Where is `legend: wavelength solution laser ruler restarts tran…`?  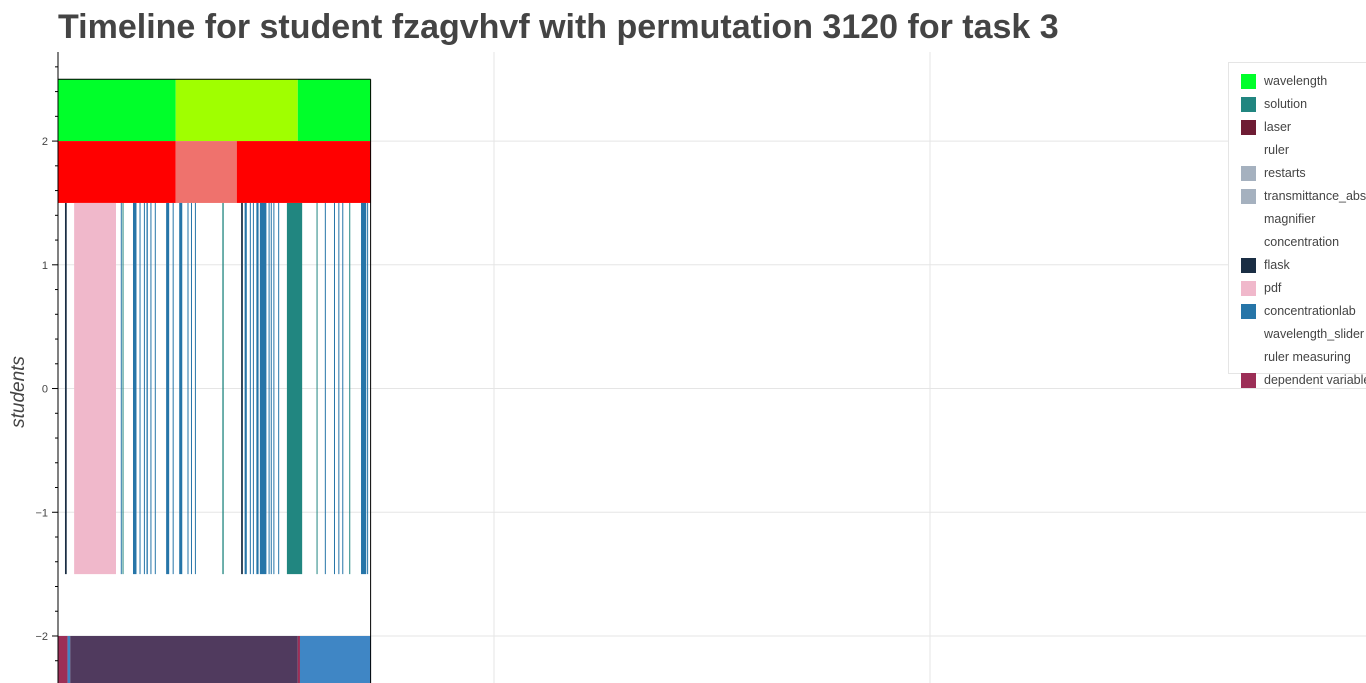 legend: wavelength solution laser ruler restarts tran… is located at coordinates (1297, 225).